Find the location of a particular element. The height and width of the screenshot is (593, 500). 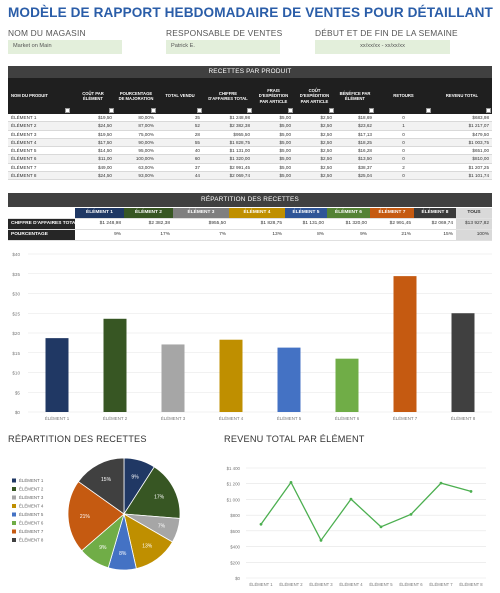

table-cell: 63,00% is located at coordinates (136, 168).